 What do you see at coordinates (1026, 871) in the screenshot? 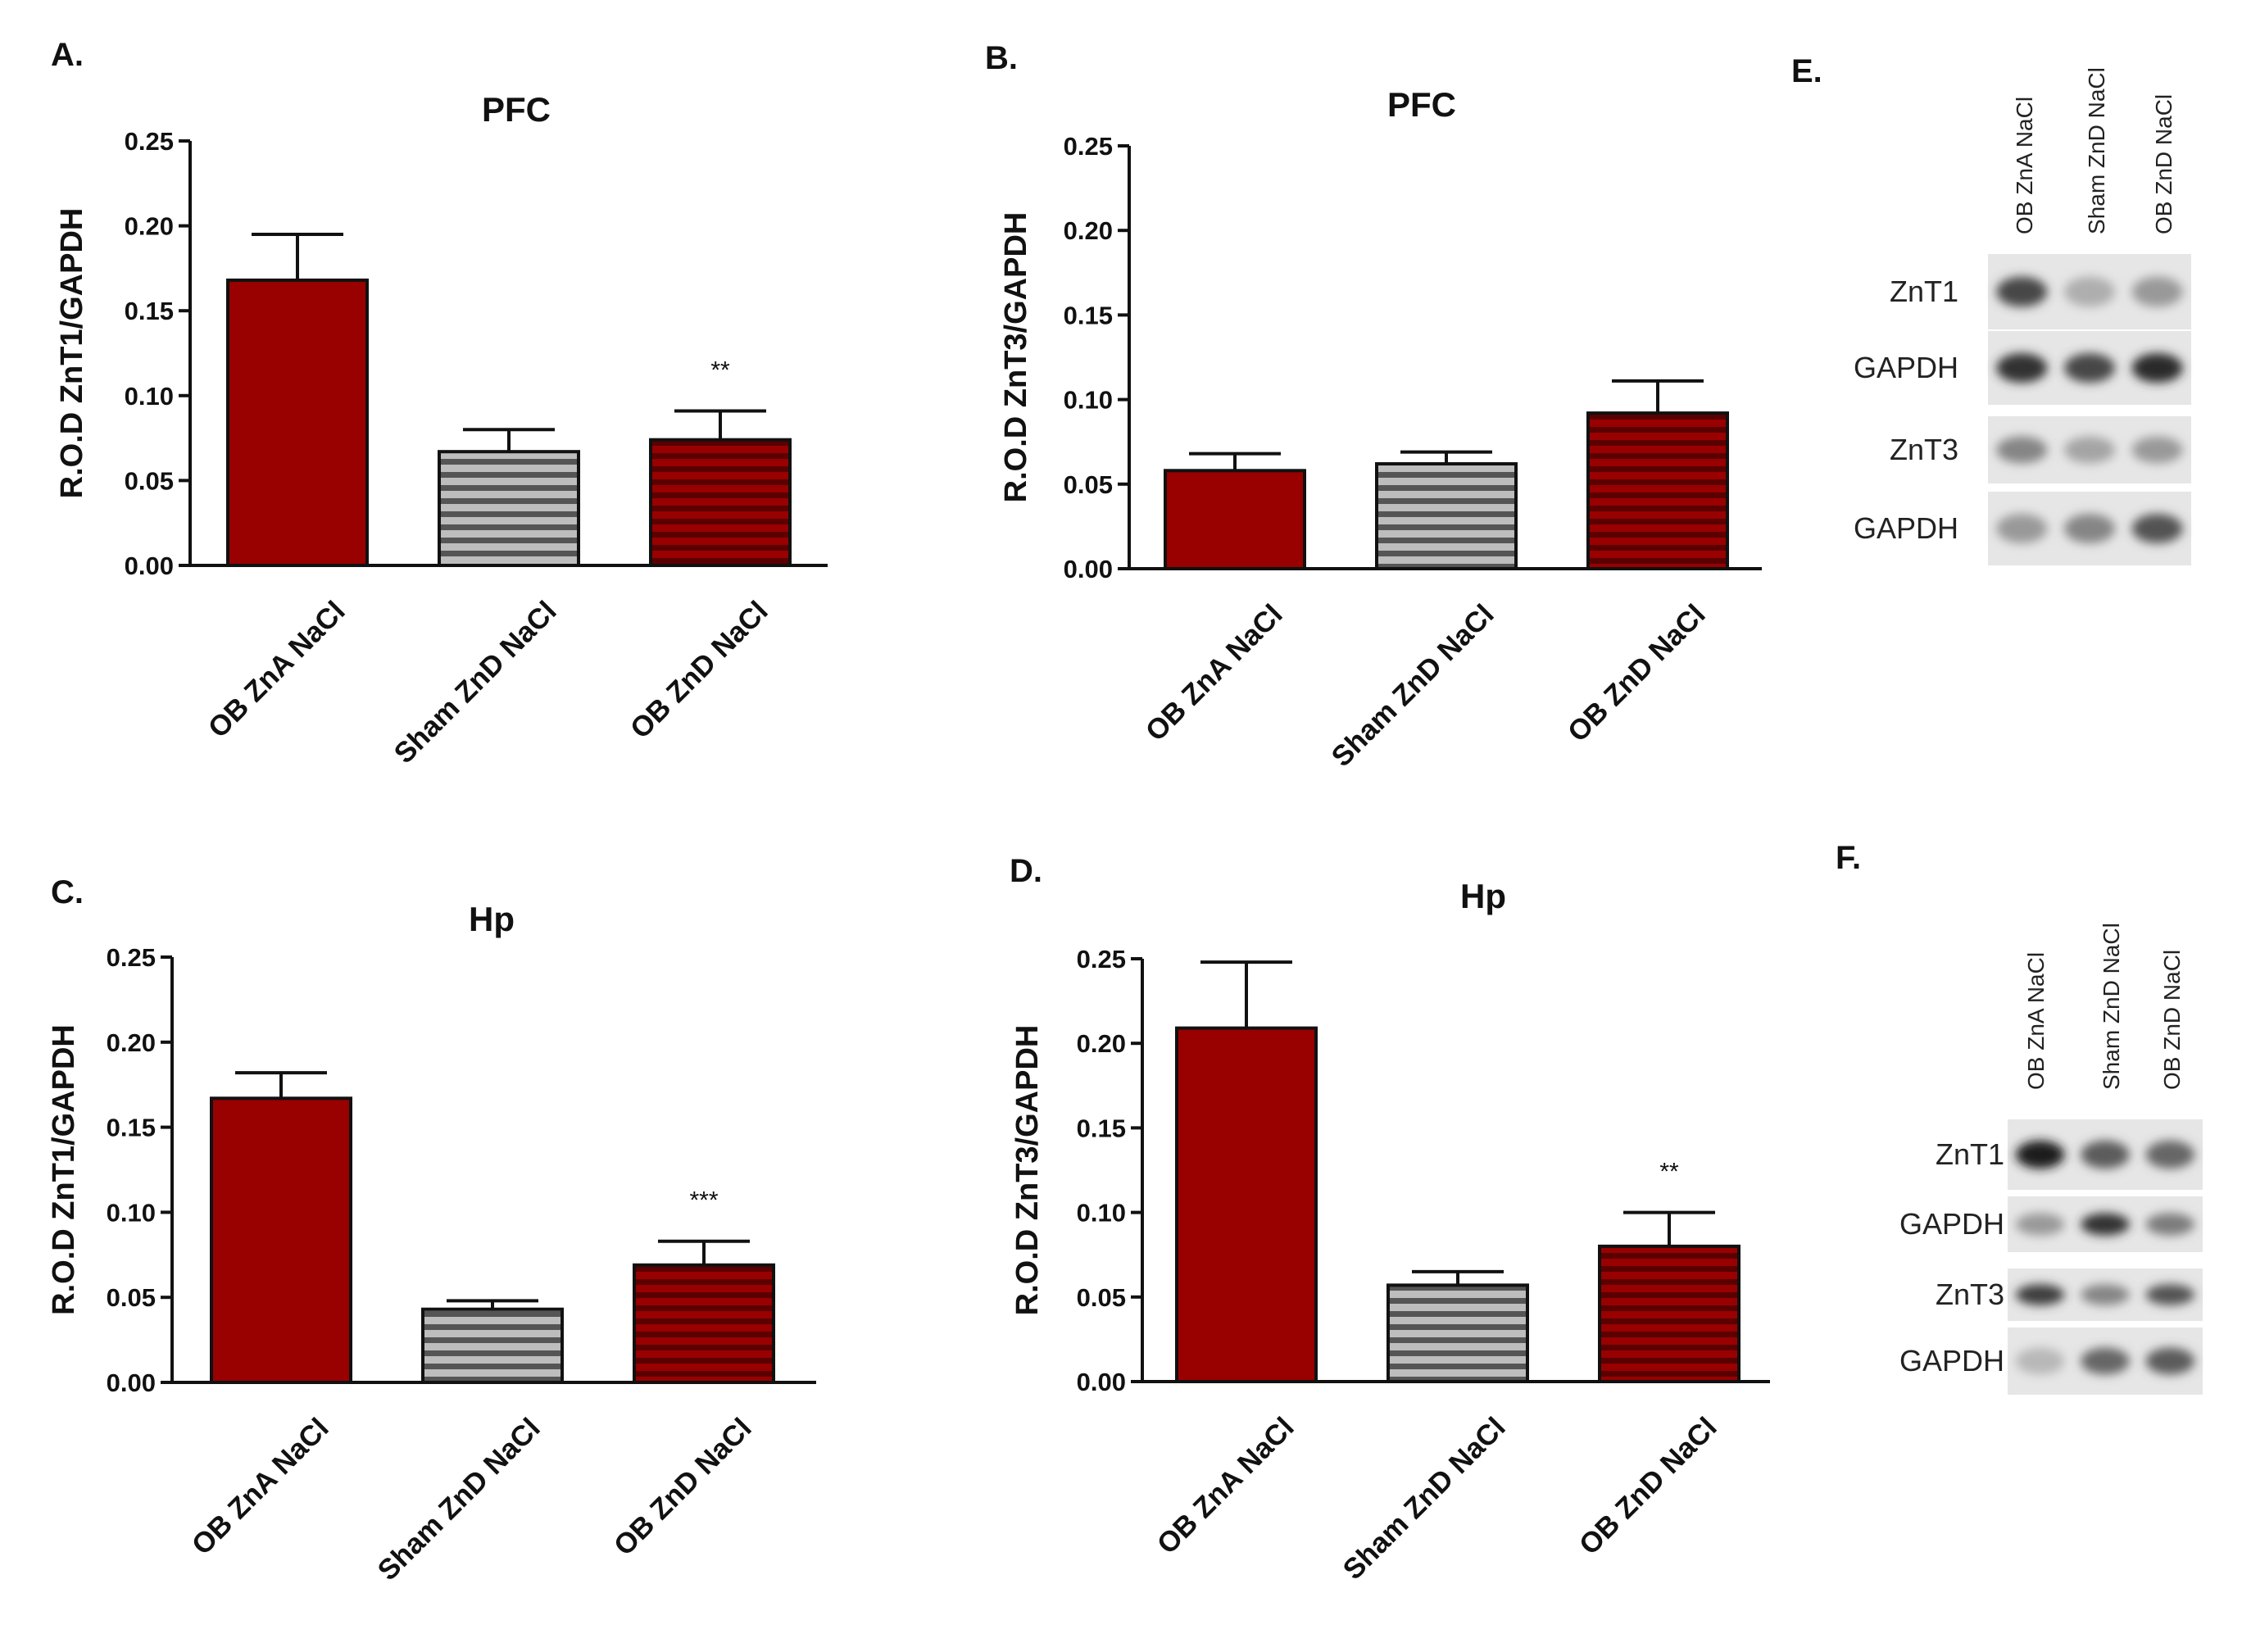
I see `panel-letter: D.` at bounding box center [1026, 871].